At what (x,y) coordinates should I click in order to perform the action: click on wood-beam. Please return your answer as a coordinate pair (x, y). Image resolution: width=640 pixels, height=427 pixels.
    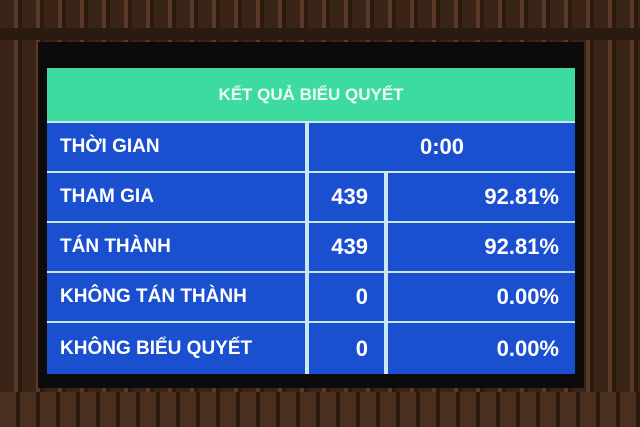
    Looking at the image, I should click on (320, 34).